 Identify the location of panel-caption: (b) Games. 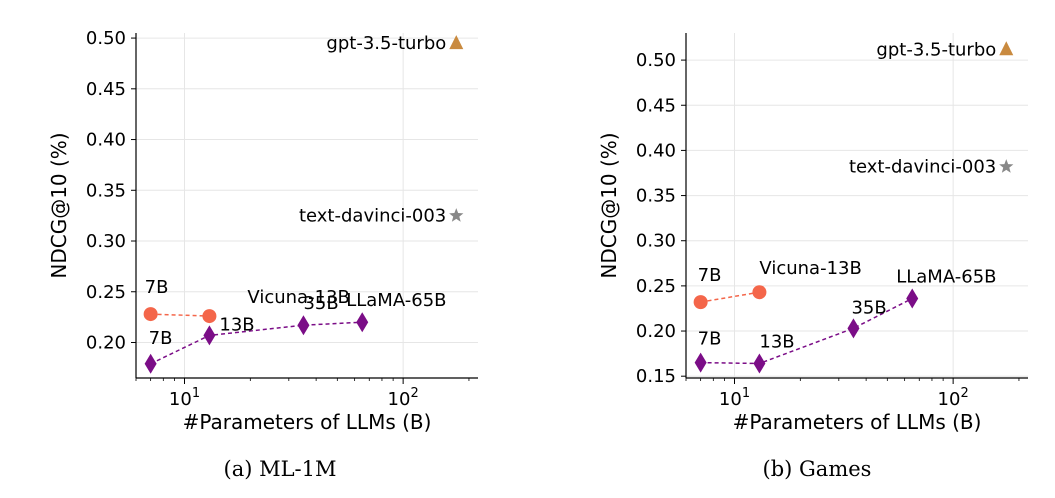
(817, 469).